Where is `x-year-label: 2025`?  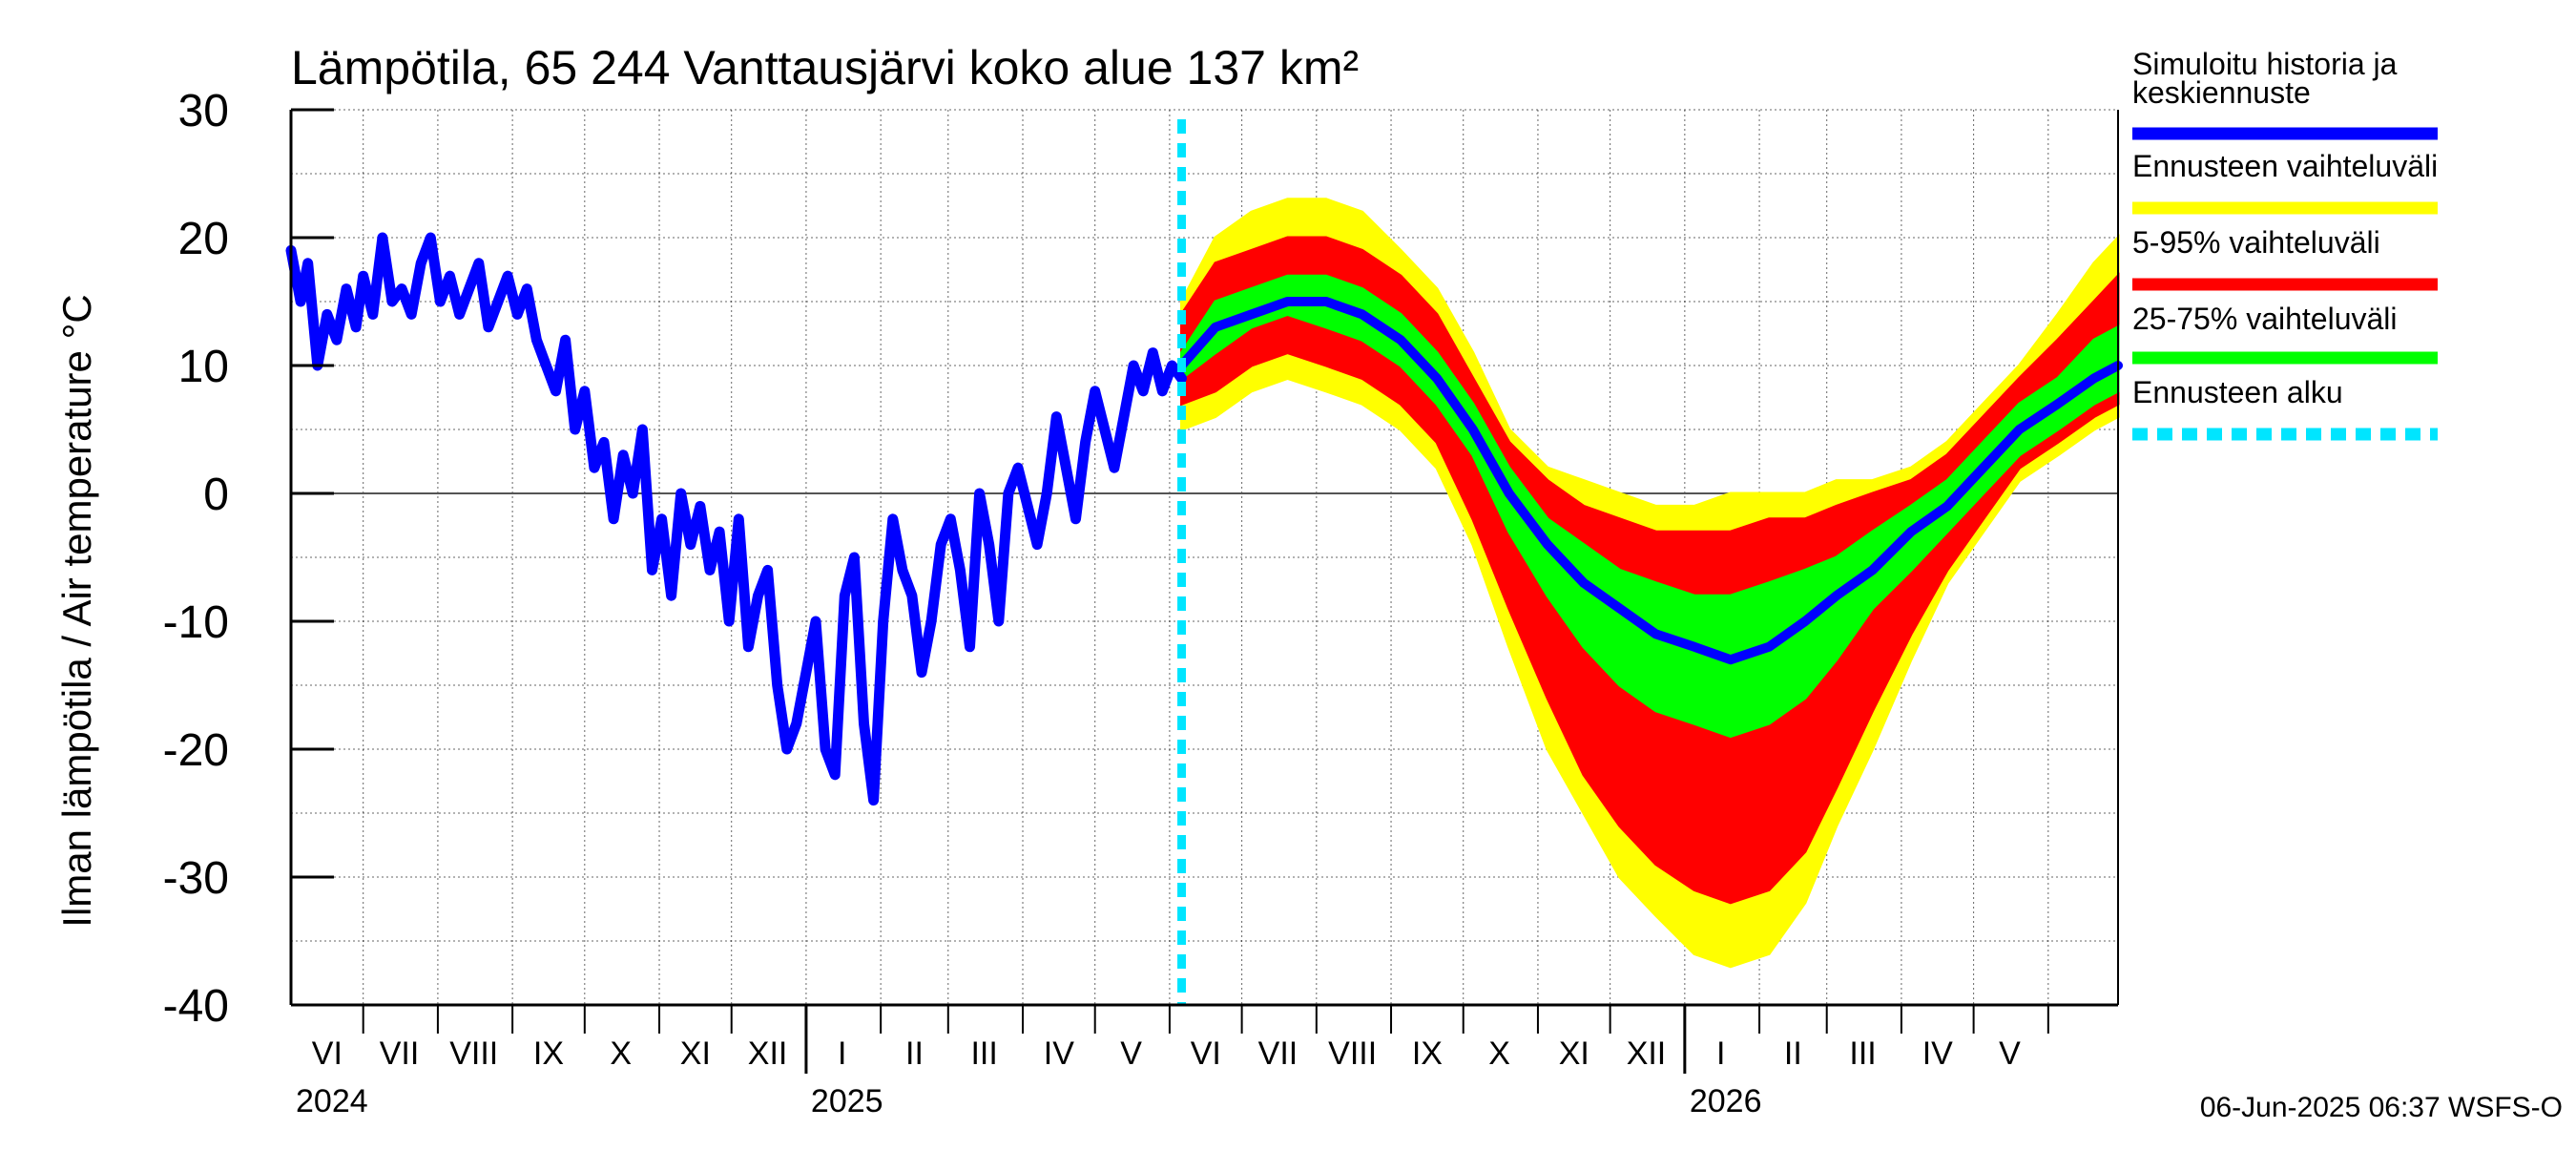
x-year-label: 2025 is located at coordinates (847, 1101).